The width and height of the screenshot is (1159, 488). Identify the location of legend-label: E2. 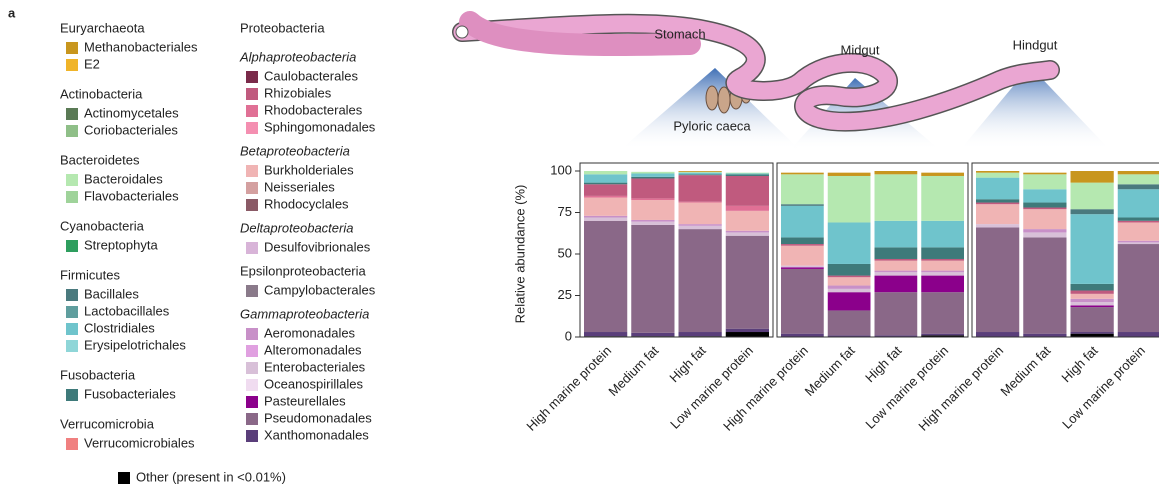
(92, 63).